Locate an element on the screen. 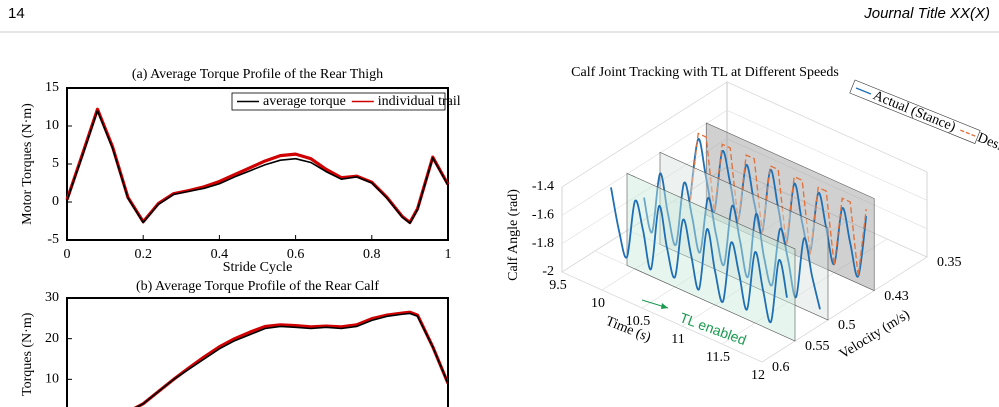  z-tick-label: -1.8 is located at coordinates (543, 243).